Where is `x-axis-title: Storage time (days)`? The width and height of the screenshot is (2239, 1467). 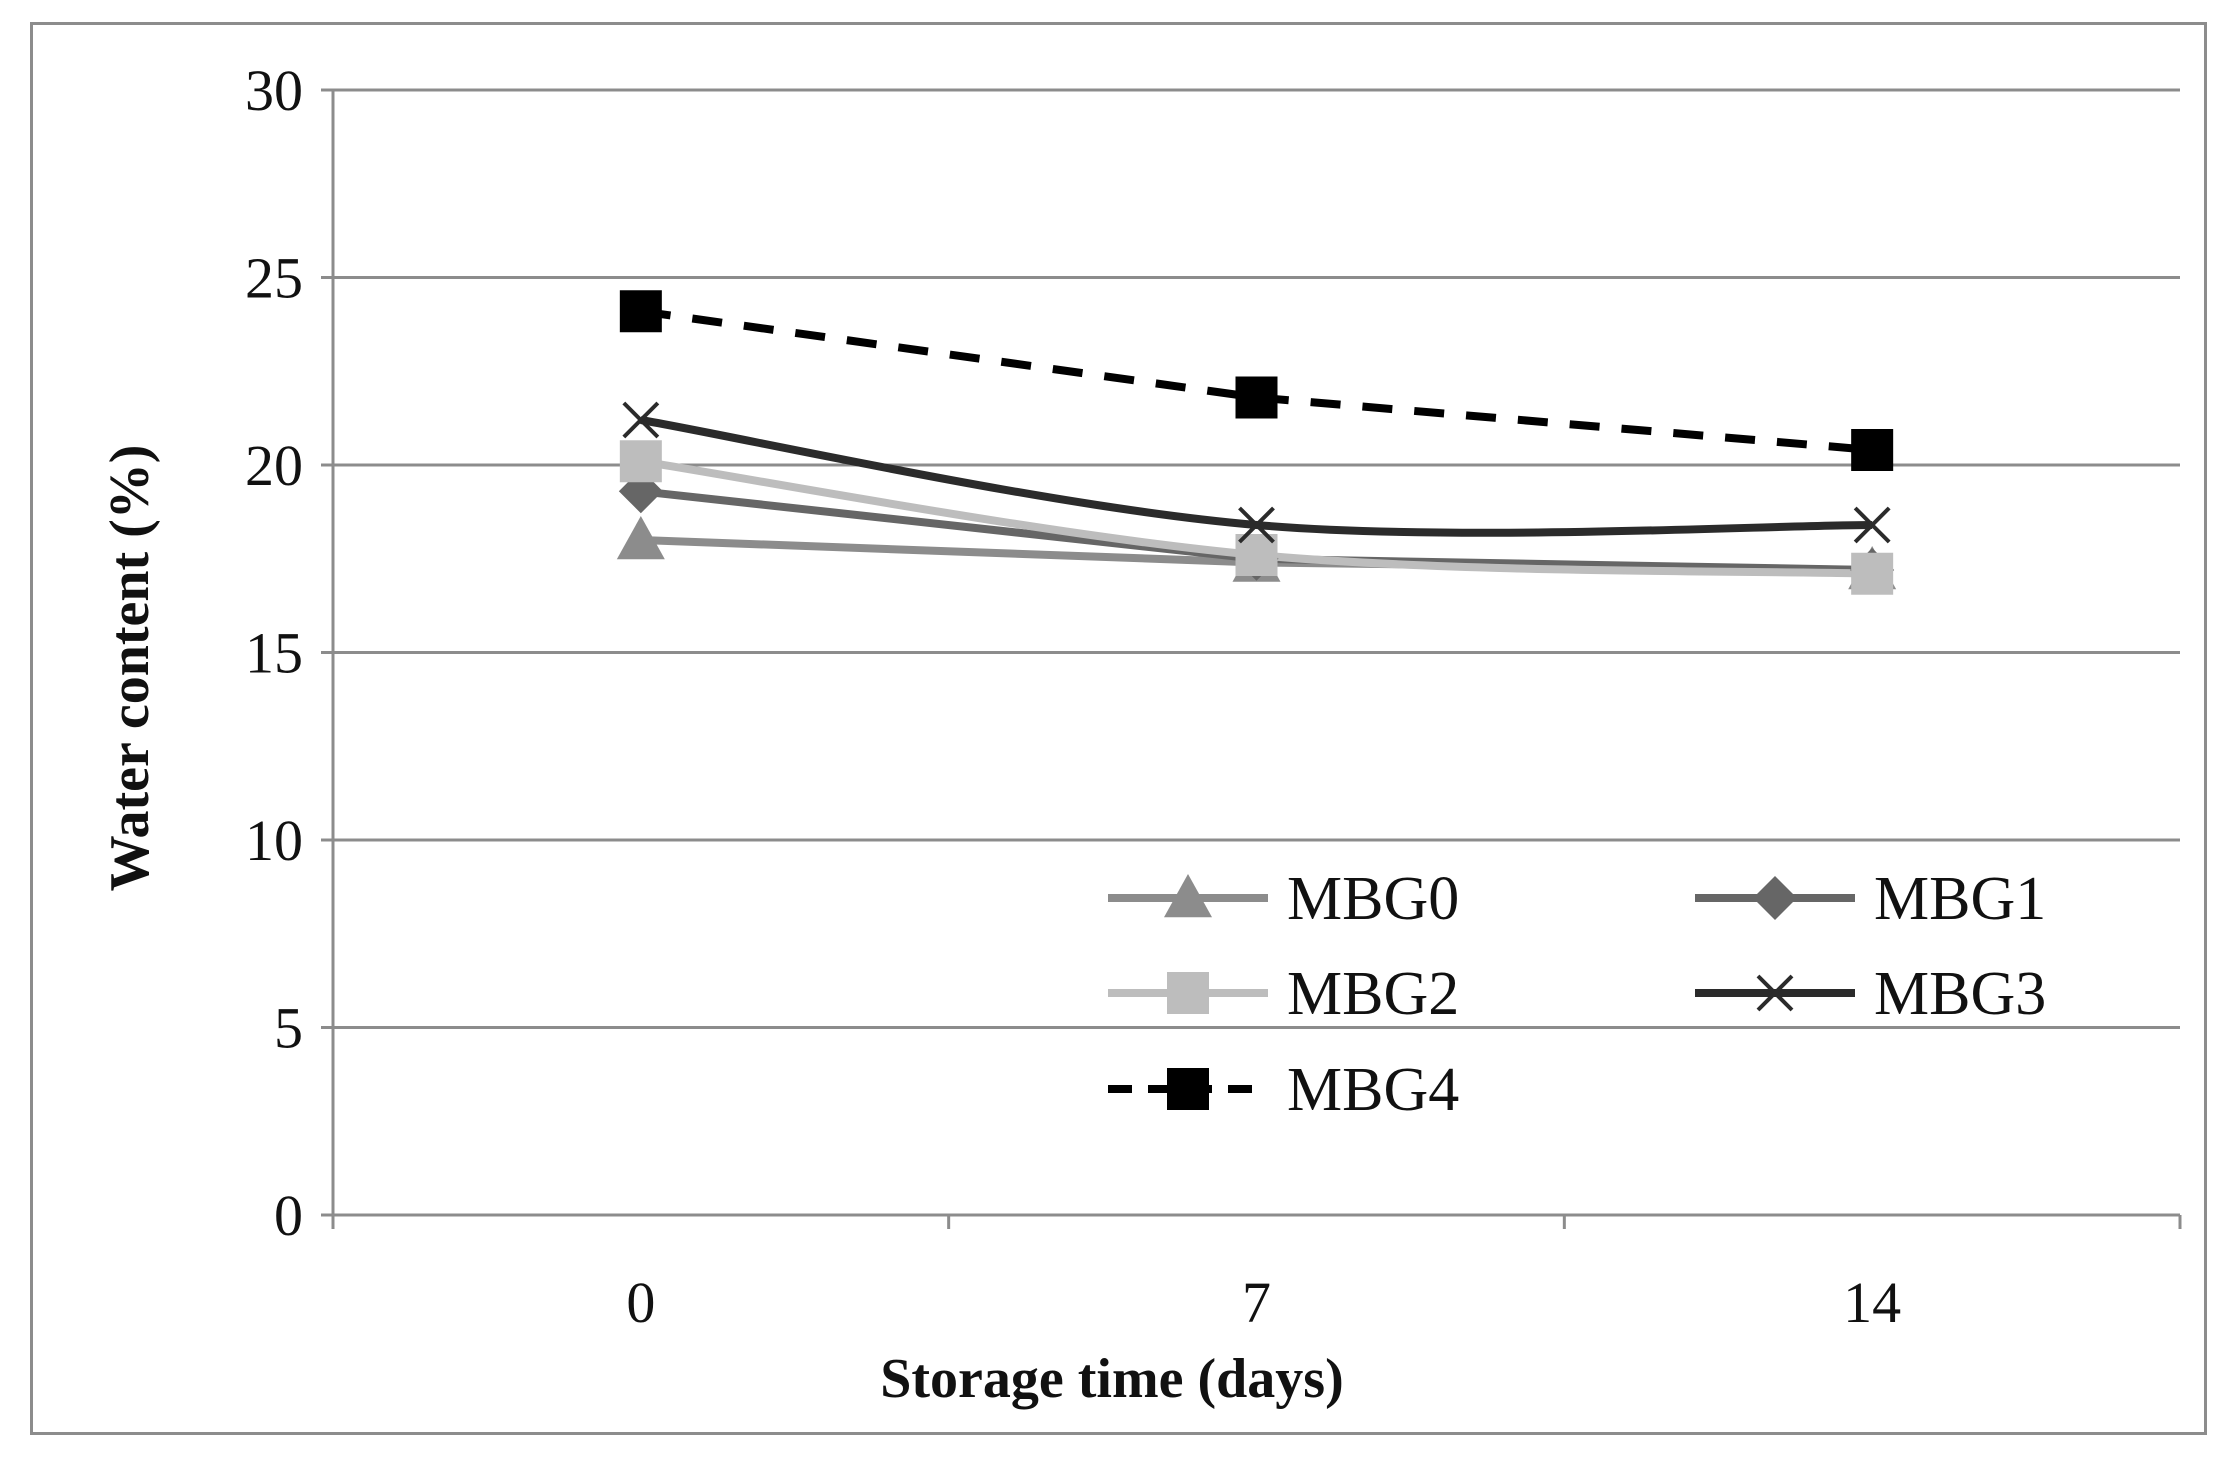 x-axis-title: Storage time (days) is located at coordinates (1111, 1379).